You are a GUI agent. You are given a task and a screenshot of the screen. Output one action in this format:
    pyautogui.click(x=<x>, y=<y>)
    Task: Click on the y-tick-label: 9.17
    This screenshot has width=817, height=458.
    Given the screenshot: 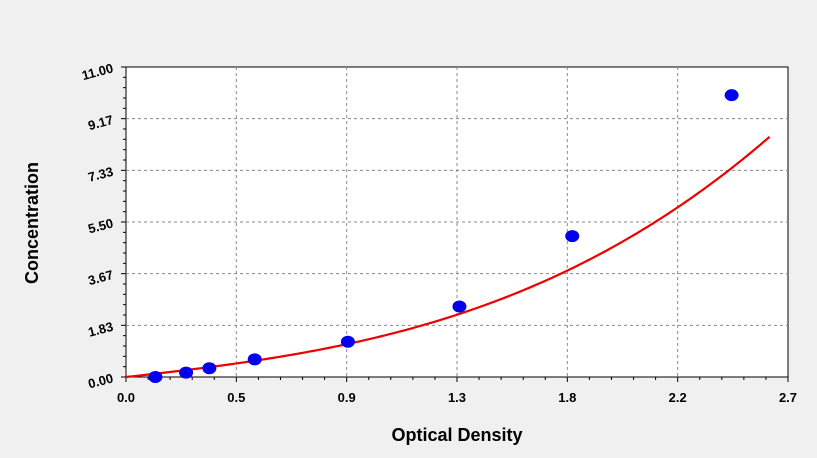 What is the action you would take?
    pyautogui.click(x=100, y=122)
    